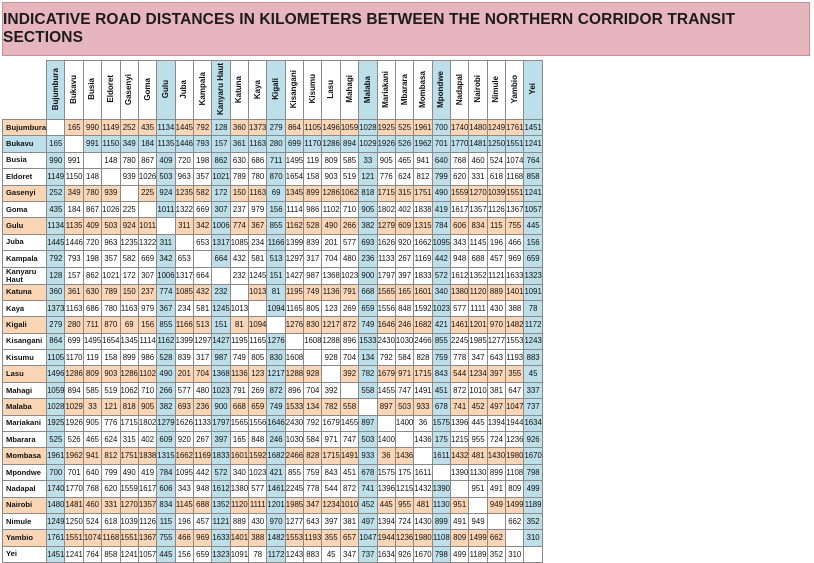  Describe the element at coordinates (441, 177) in the screenshot. I see `distance-cell: 799` at that location.